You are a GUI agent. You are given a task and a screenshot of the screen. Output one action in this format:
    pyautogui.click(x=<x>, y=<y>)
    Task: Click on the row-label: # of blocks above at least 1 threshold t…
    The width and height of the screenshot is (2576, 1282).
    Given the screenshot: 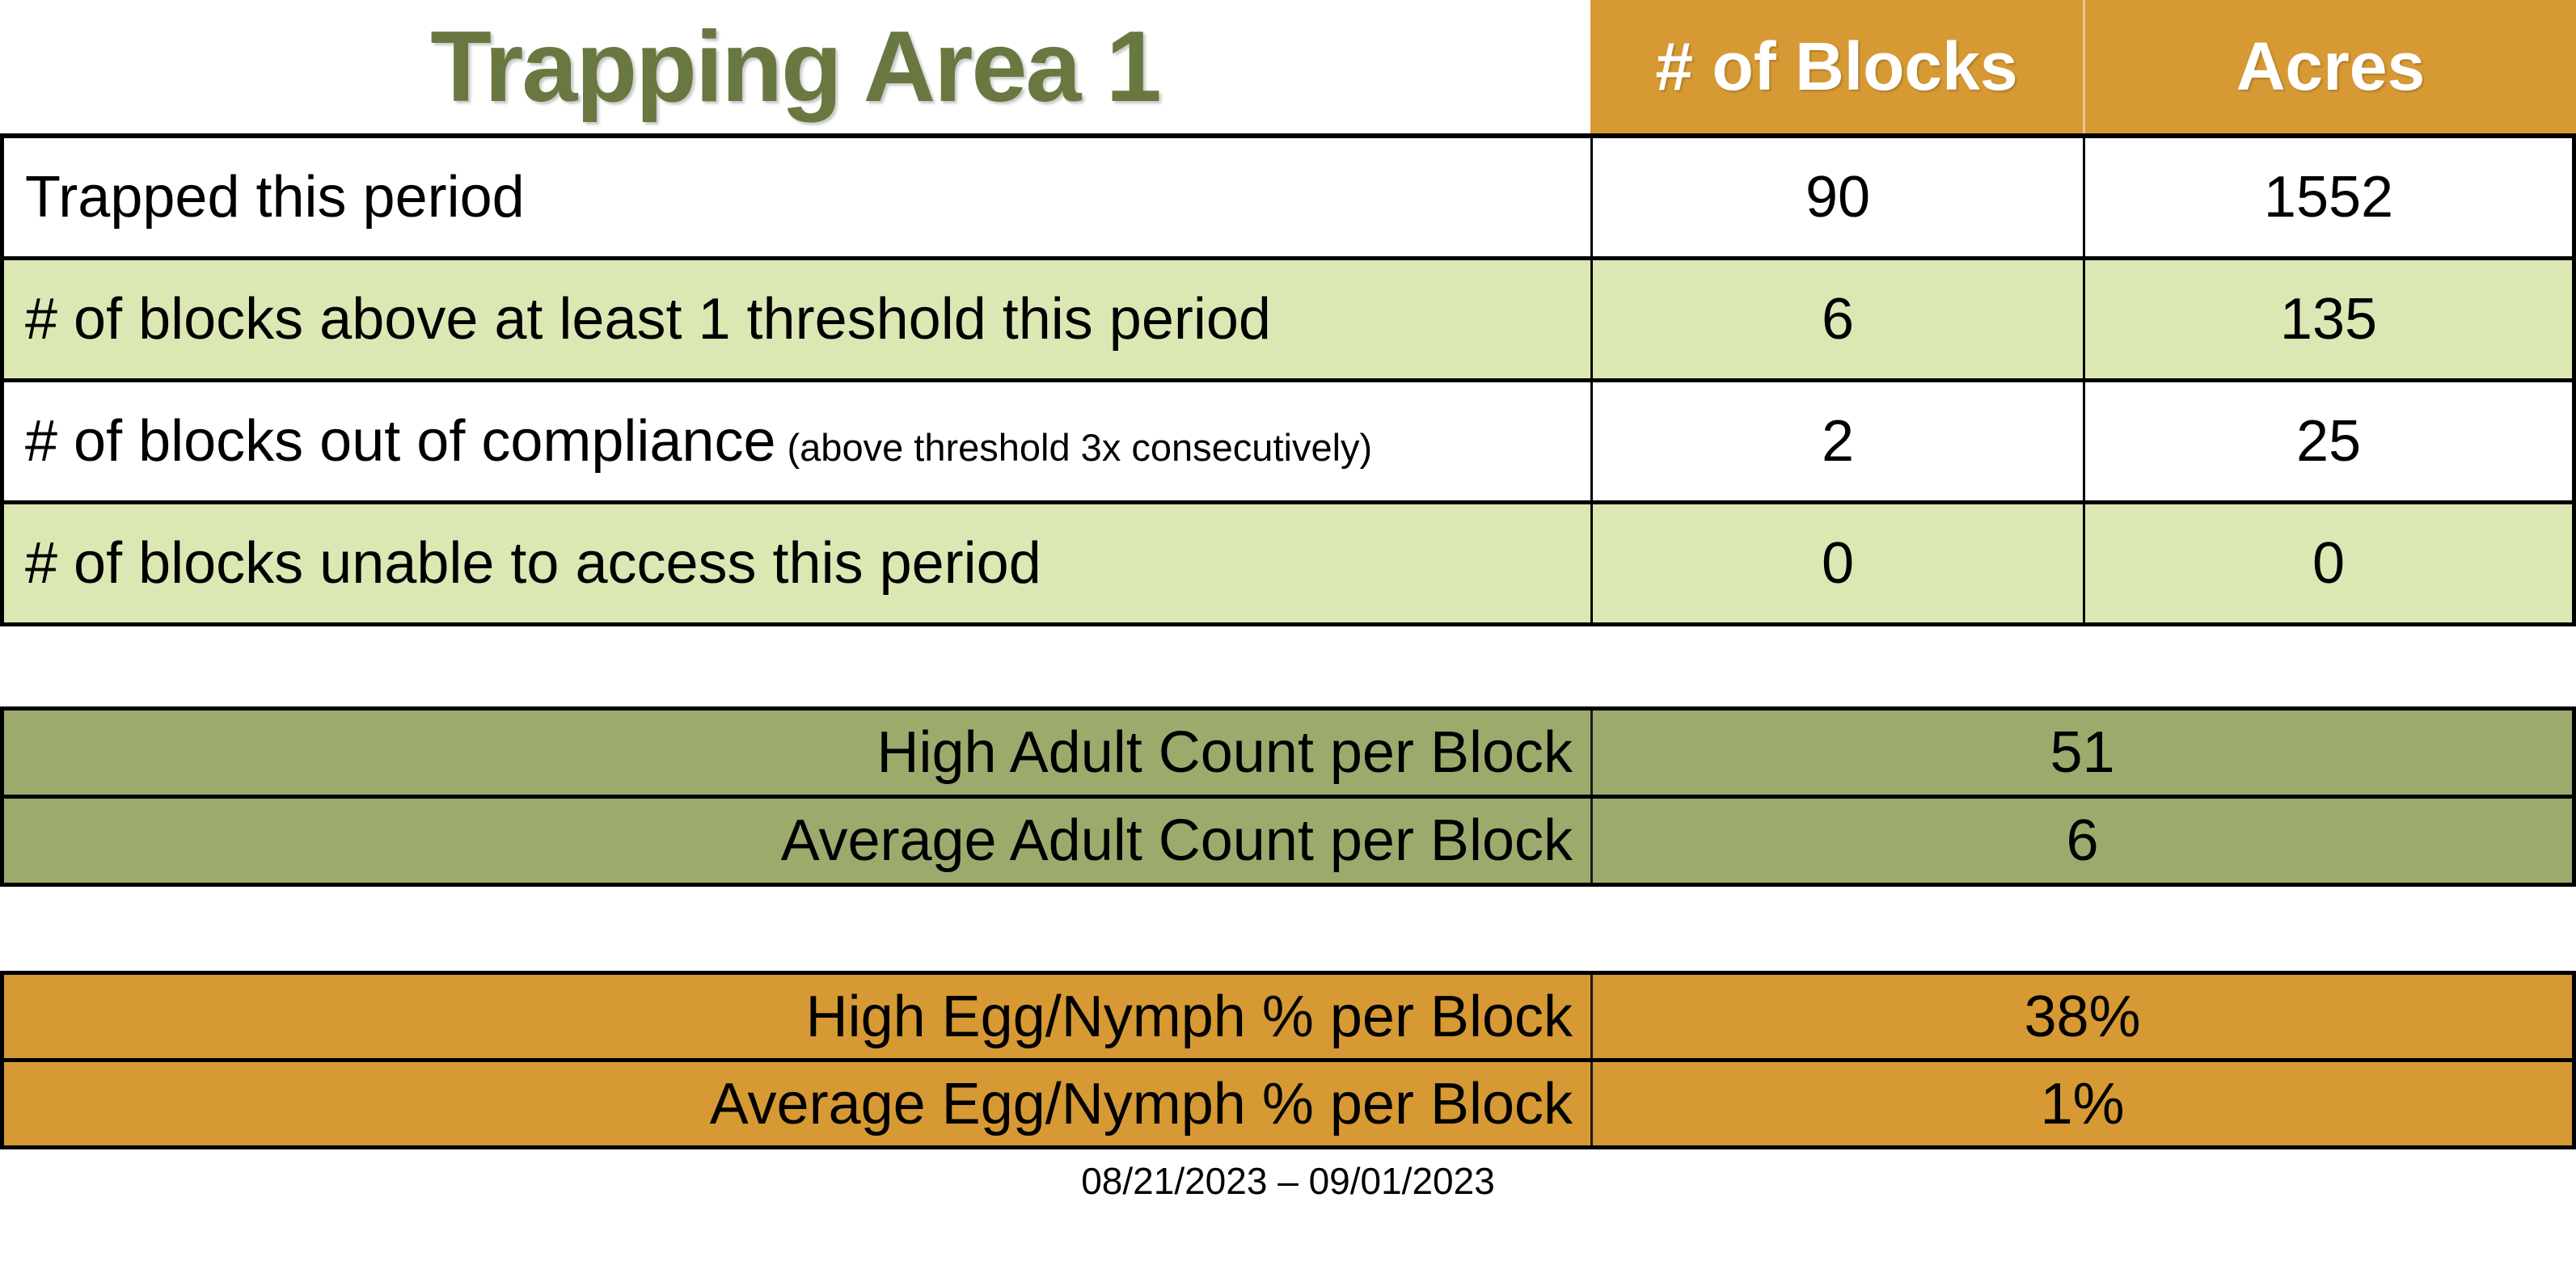 What is the action you would take?
    pyautogui.click(x=648, y=320)
    